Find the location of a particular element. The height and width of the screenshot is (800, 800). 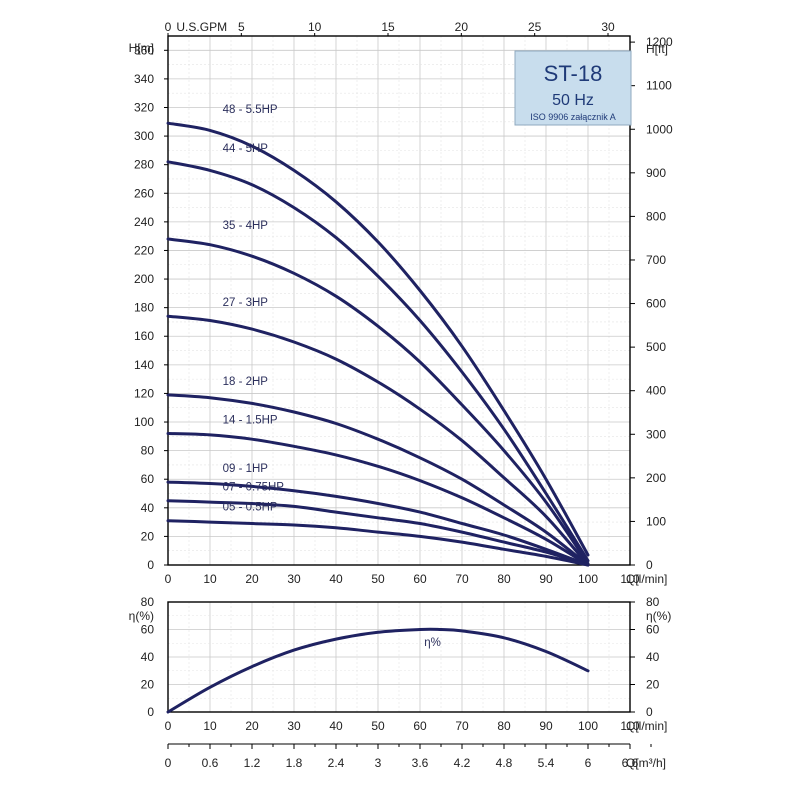

efficiency-curve-line is located at coordinates (378, 670).